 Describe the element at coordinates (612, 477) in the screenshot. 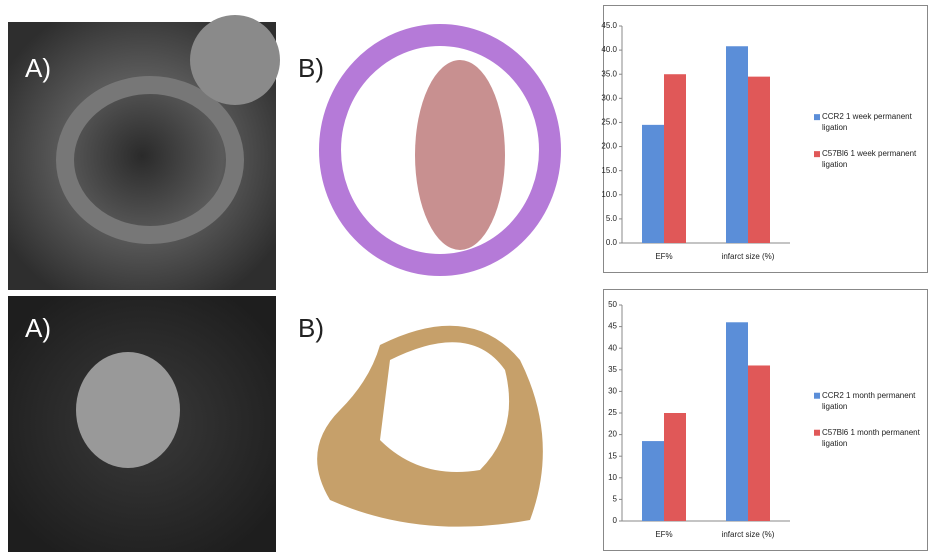

I see `y-tick-label: 10` at that location.